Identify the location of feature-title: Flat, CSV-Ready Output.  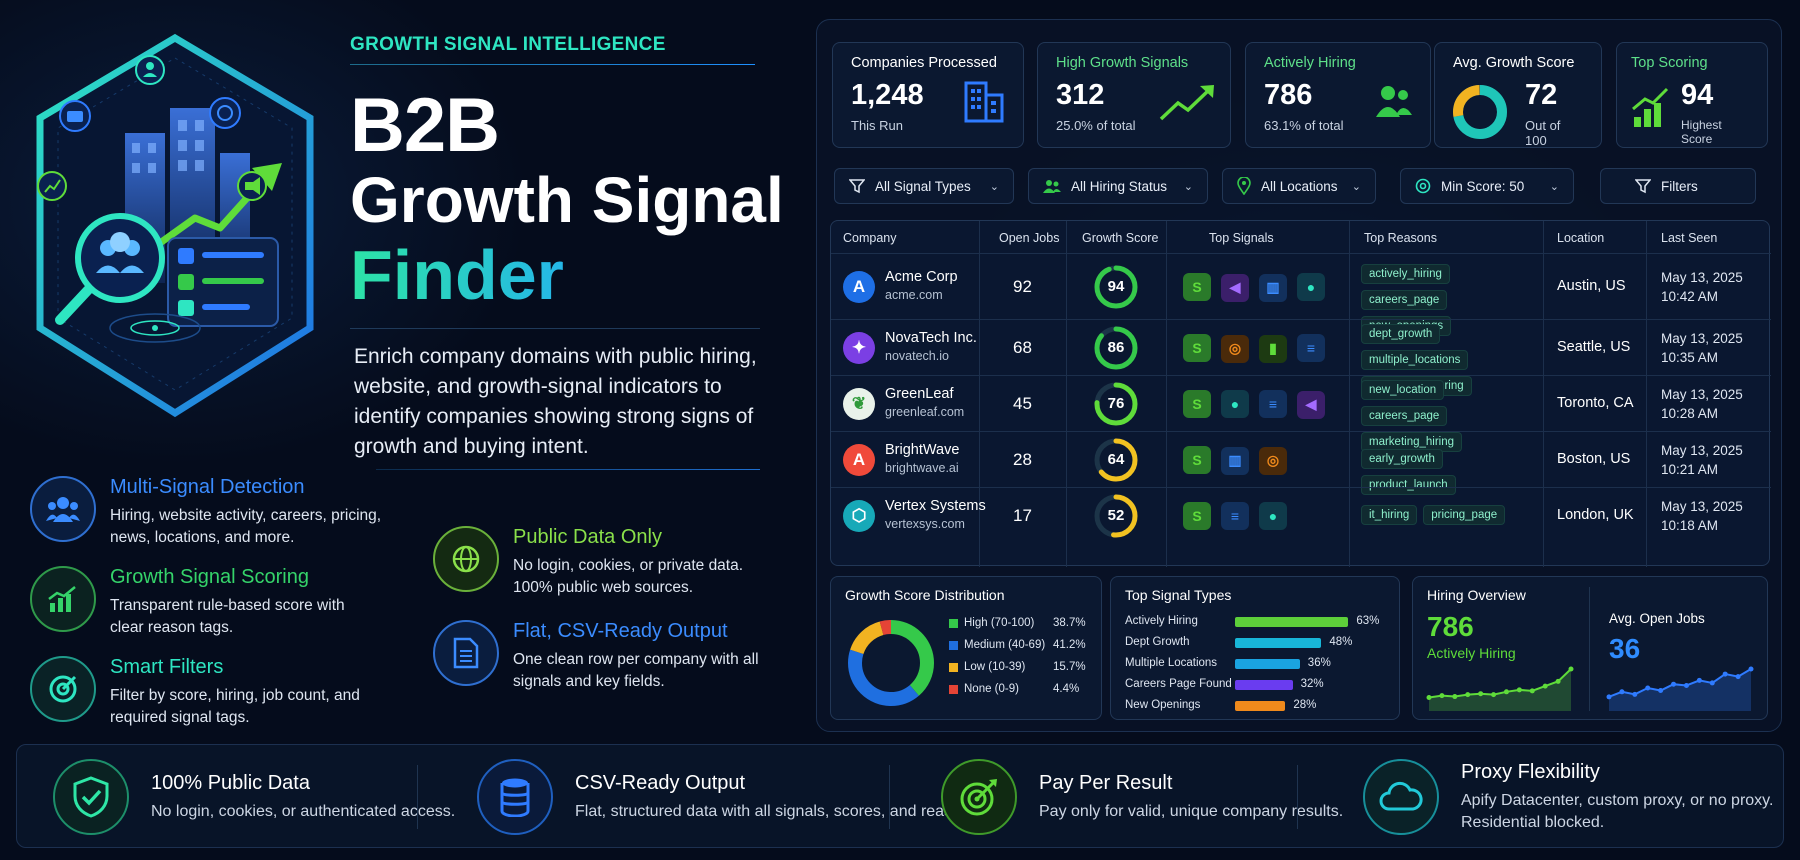
(620, 631).